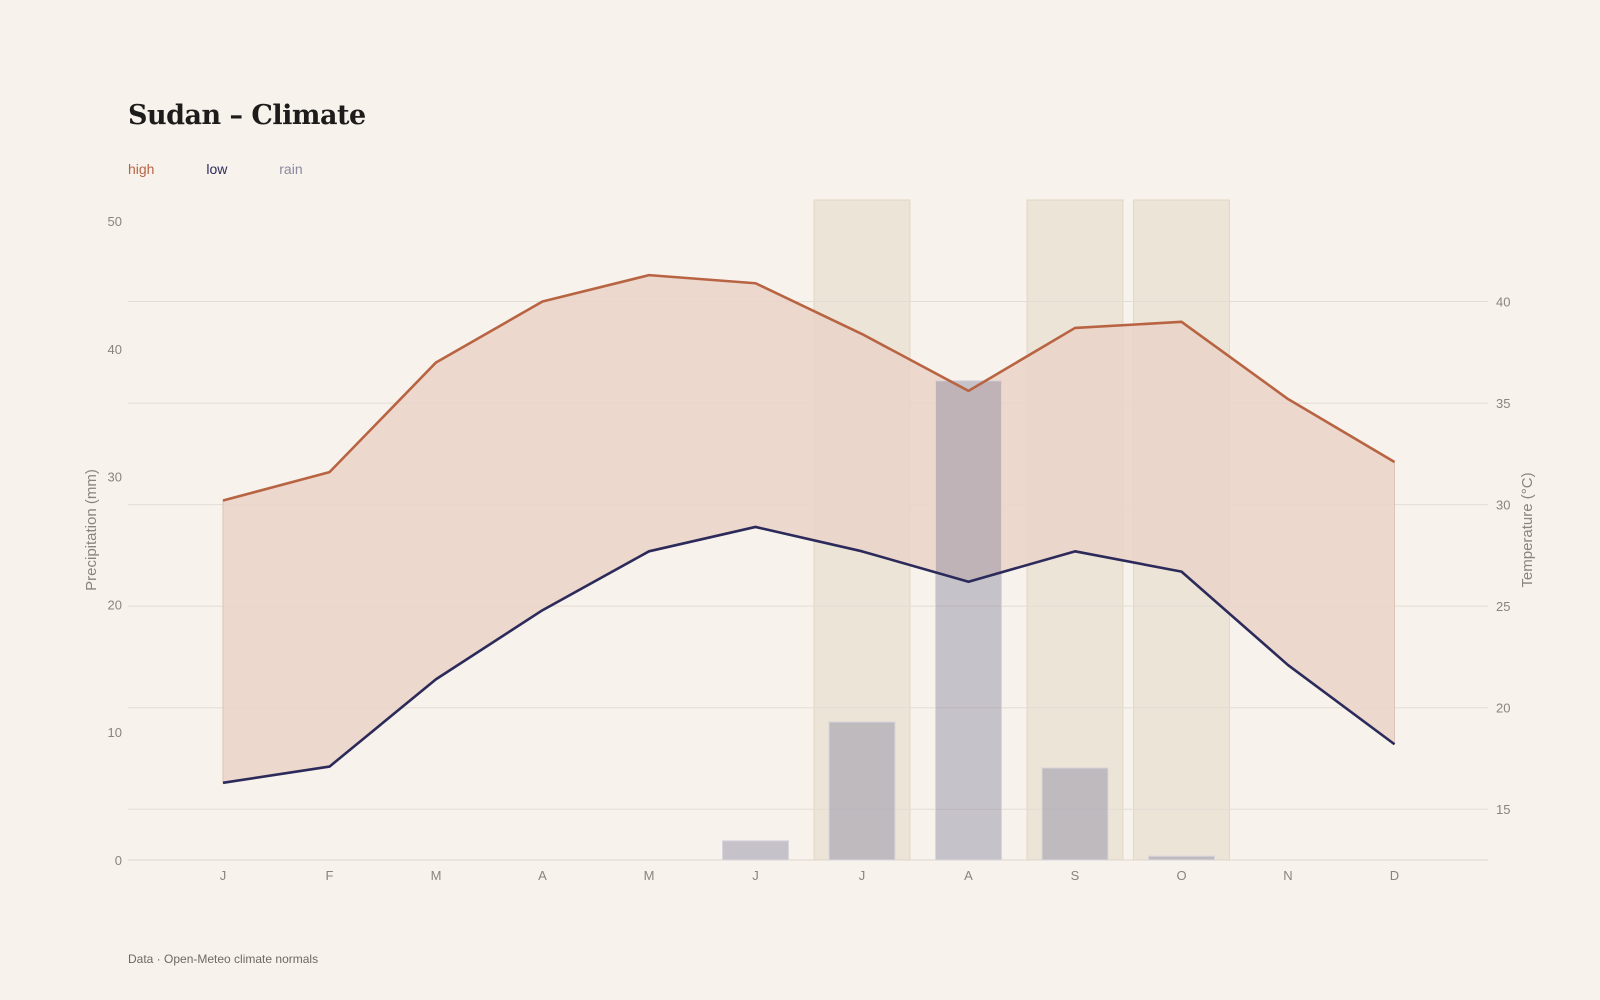  What do you see at coordinates (247, 115) in the screenshot?
I see `chart-title: Sudan – Climate` at bounding box center [247, 115].